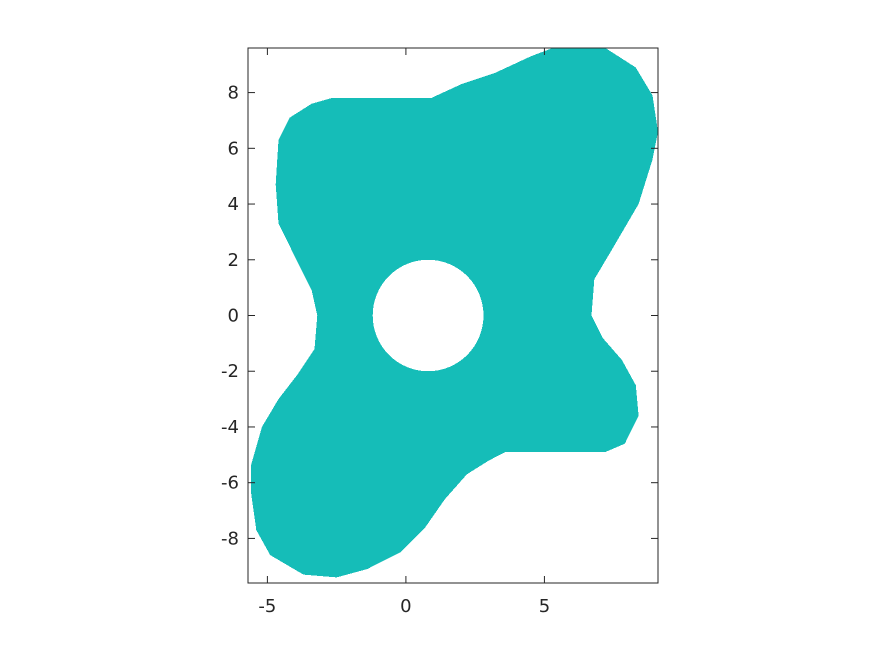  Describe the element at coordinates (544, 606) in the screenshot. I see `x-tick-label: 5` at that location.